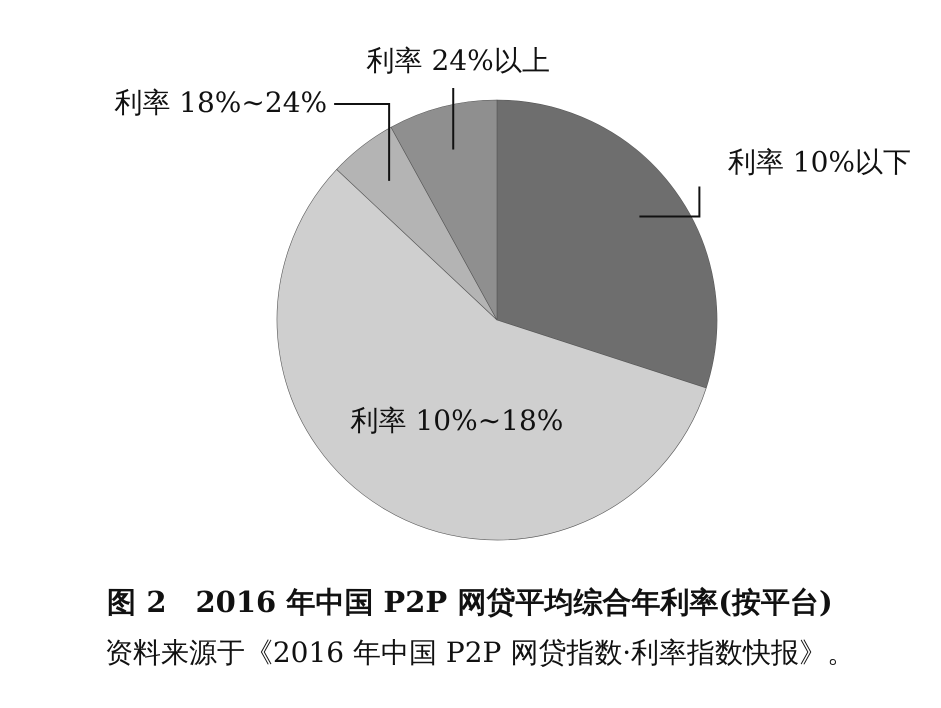  What do you see at coordinates (470, 602) in the screenshot?
I see `text: 图 2 2016 年中国 P2P 网贷平均综合年利率(按平台)` at bounding box center [470, 602].